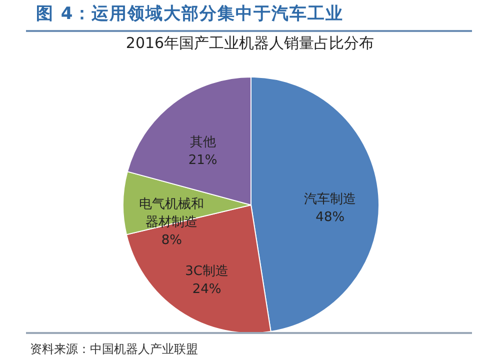 The image size is (500, 362). What do you see at coordinates (207, 289) in the screenshot?
I see `data-label: 24%` at bounding box center [207, 289].